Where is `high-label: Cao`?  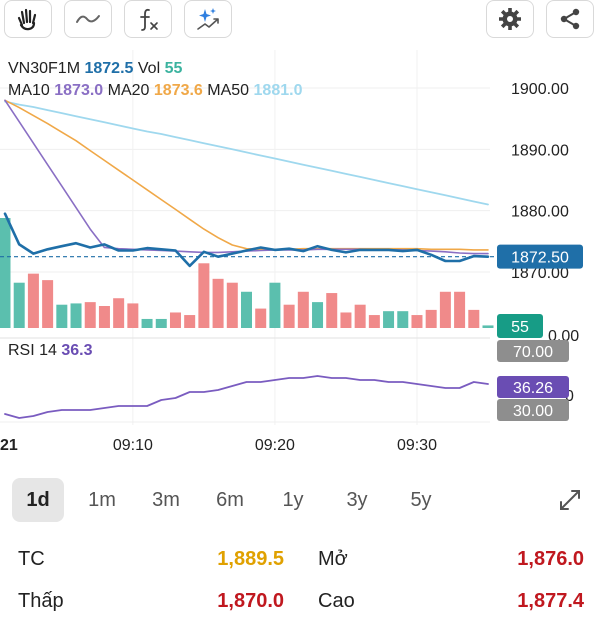
high-label: Cao is located at coordinates (336, 601).